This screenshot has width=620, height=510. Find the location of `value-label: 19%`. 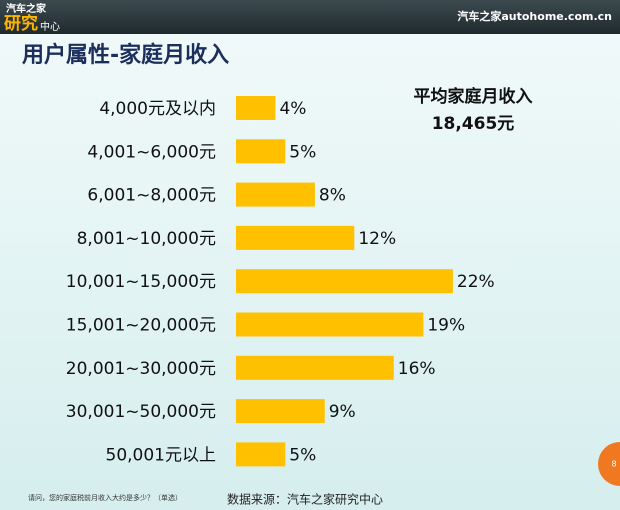

value-label: 19% is located at coordinates (446, 326).